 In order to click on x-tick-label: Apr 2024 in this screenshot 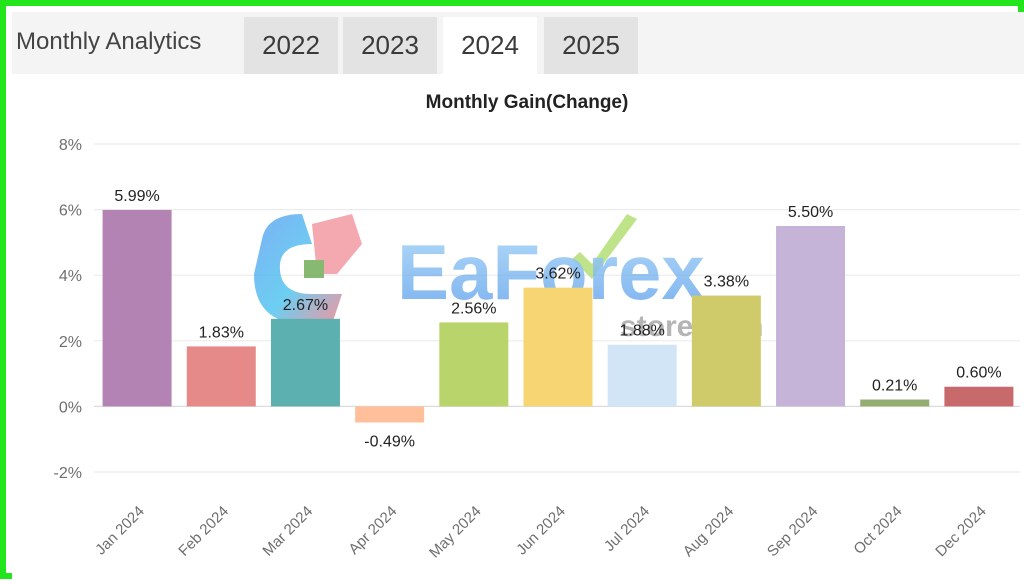, I will do `click(372, 530)`.